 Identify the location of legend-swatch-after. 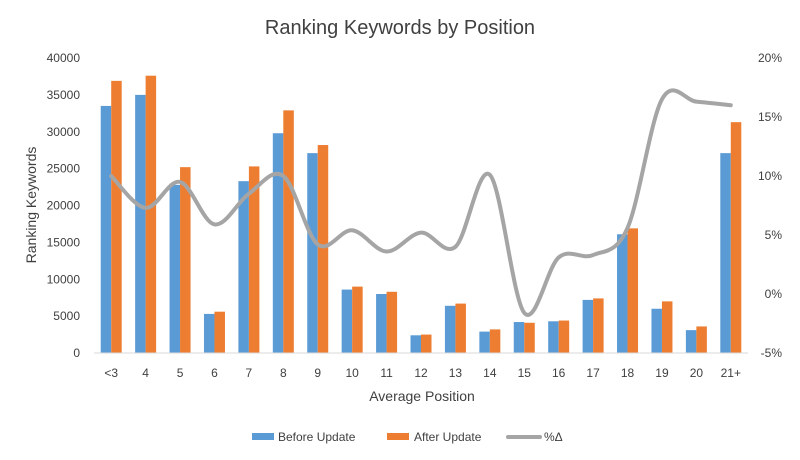
(398, 436).